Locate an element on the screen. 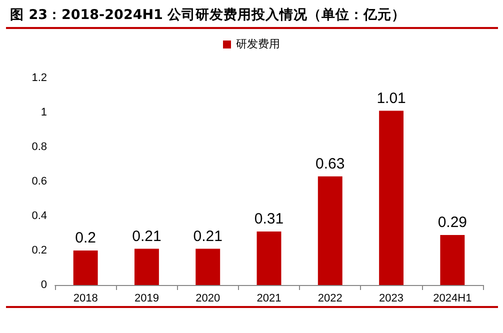 This screenshot has width=503, height=333. data-label: 1.01 is located at coordinates (391, 98).